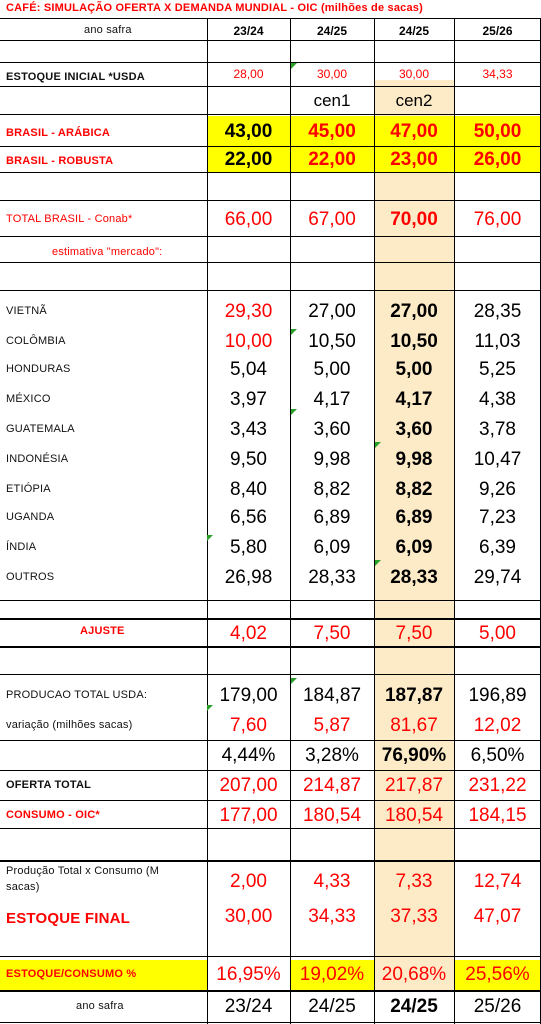 This screenshot has width=541, height=1024. I want to click on cell-value: 50,00, so click(497, 131).